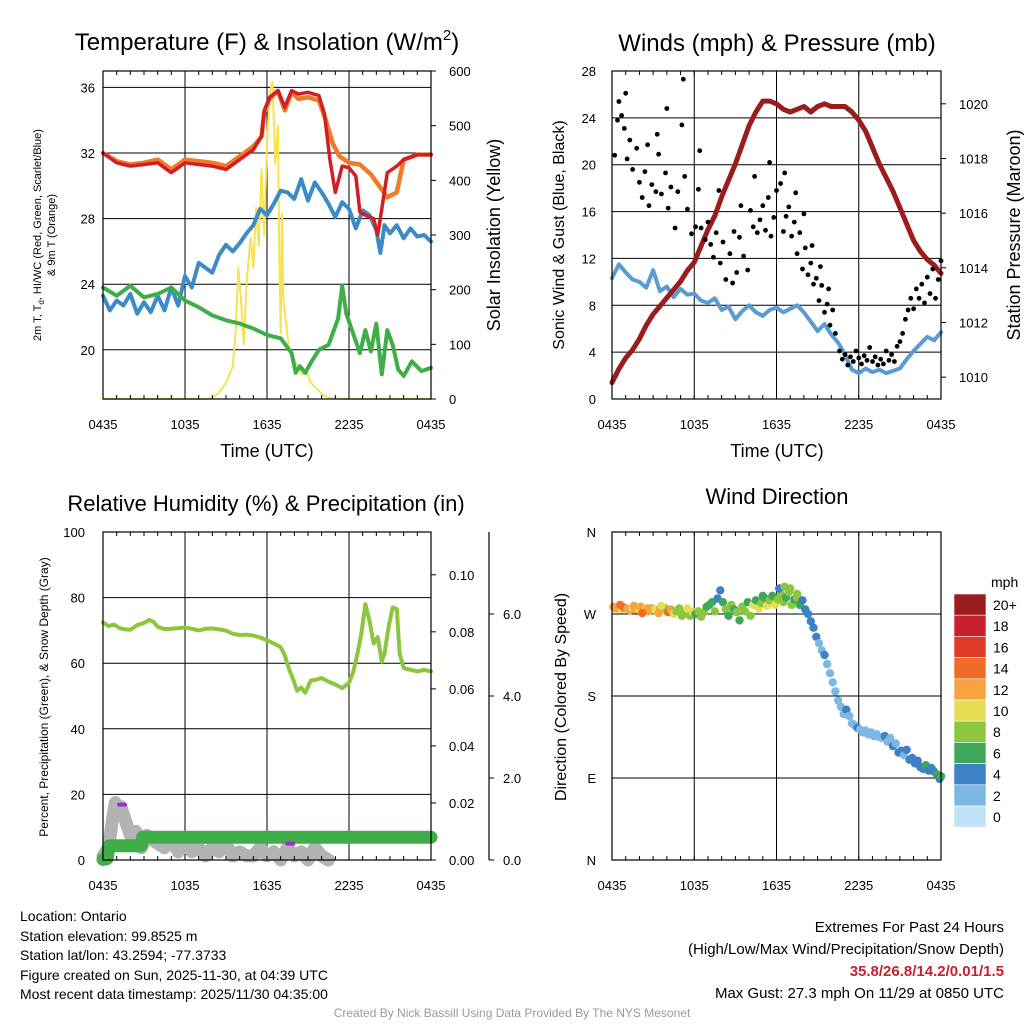  I want to click on temp-y2-tick-label: 500, so click(460, 126).